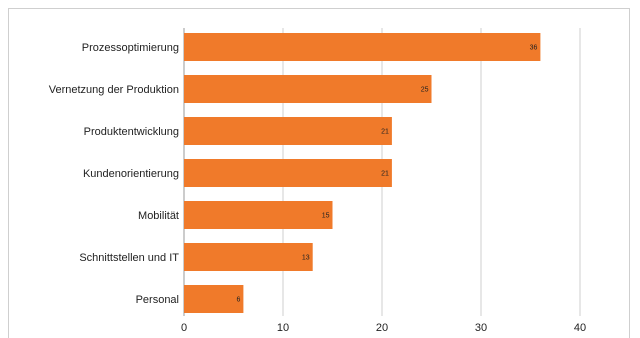 The height and width of the screenshot is (338, 640). I want to click on category-label: Vernetzung der Produktion, so click(114, 90).